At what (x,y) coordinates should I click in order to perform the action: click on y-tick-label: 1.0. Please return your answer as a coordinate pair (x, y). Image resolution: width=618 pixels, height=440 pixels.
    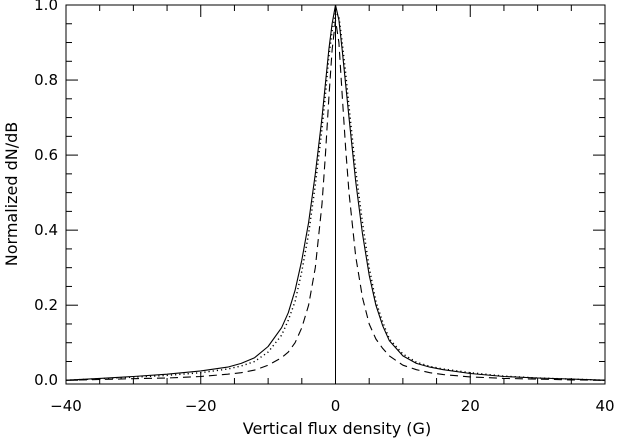
    Looking at the image, I should click on (46, 7).